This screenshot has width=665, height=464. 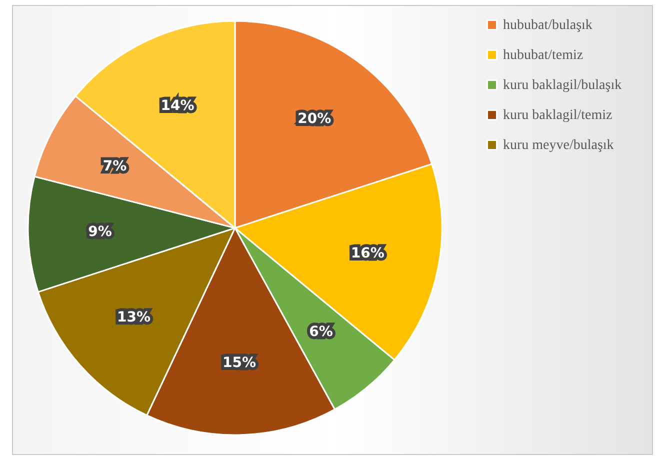 What do you see at coordinates (547, 25) in the screenshot?
I see `legend-label: hububat/bulaşık` at bounding box center [547, 25].